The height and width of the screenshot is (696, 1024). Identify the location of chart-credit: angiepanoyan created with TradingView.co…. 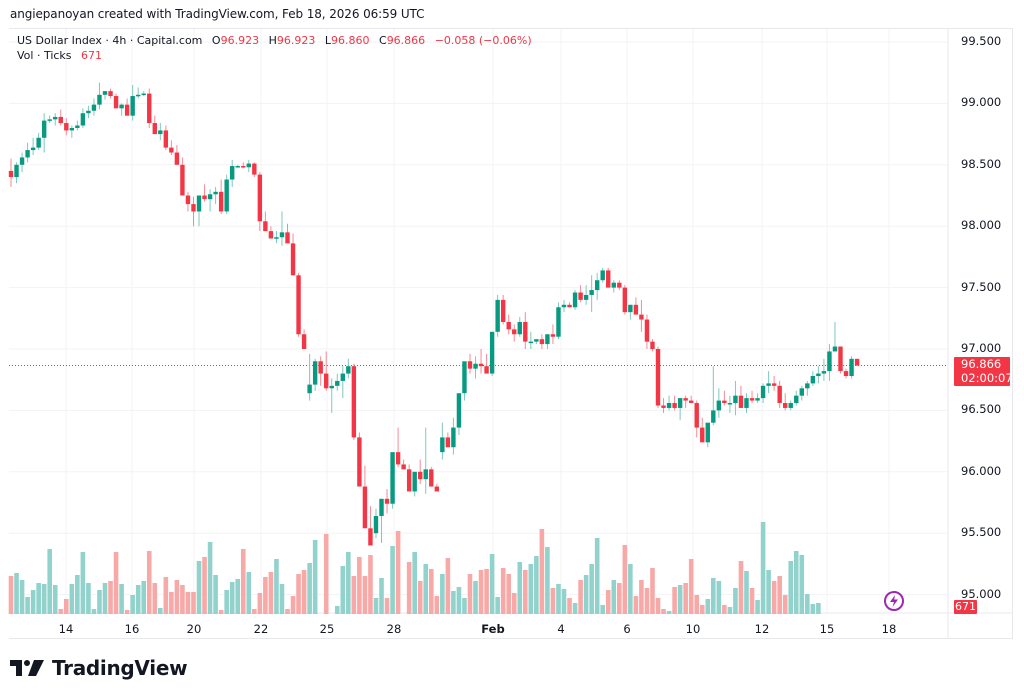
(217, 14).